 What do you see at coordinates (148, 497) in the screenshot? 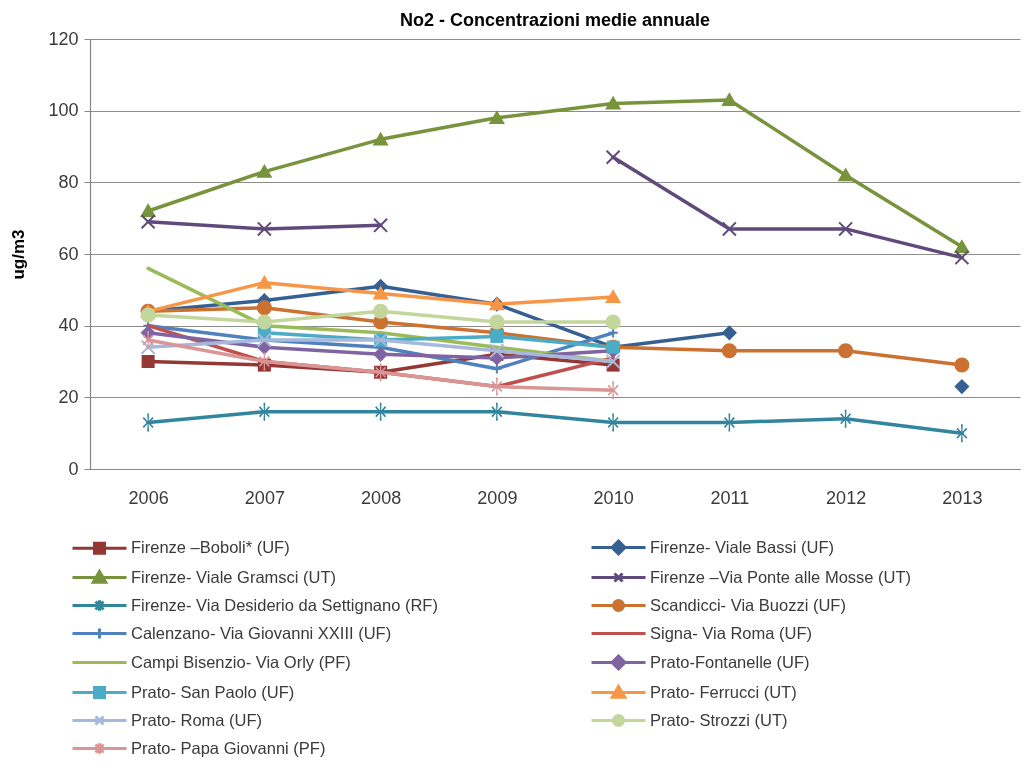
I see `x-tick-label: 2006` at bounding box center [148, 497].